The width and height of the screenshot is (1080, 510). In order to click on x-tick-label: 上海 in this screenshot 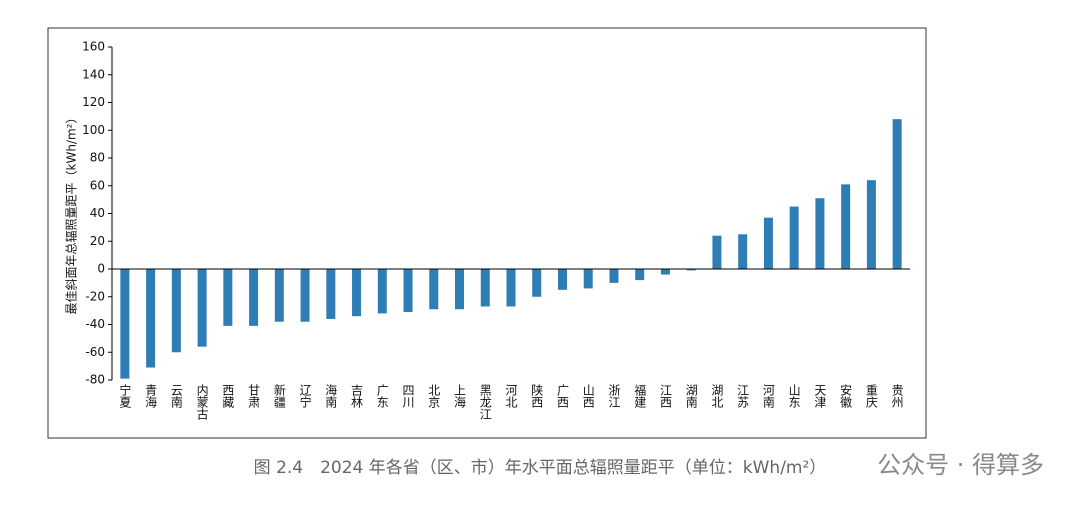, I will do `click(460, 396)`.